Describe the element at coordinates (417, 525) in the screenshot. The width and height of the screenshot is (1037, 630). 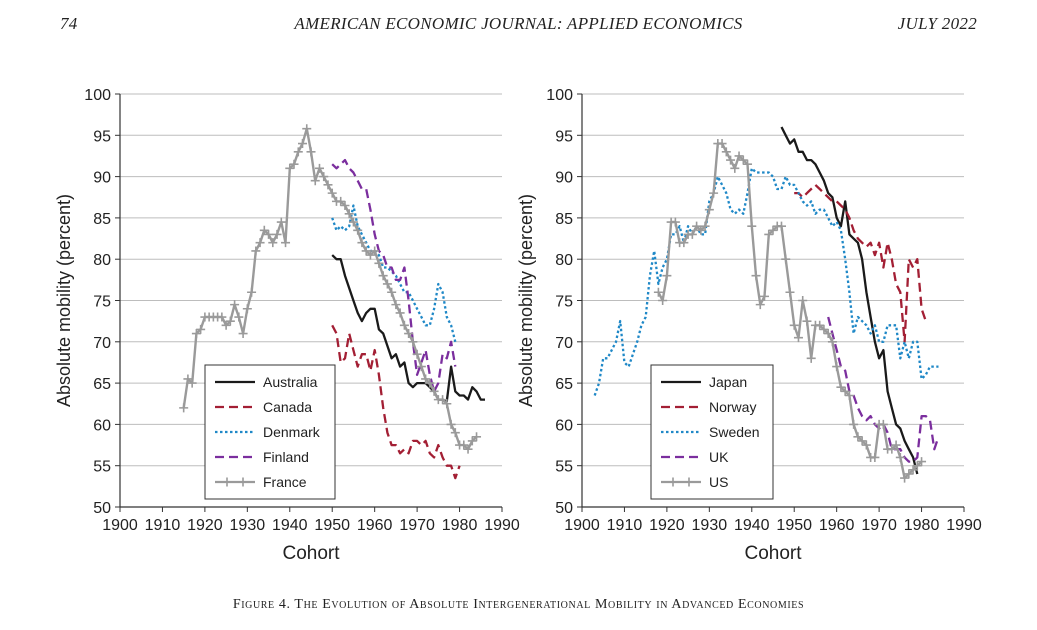
I see `x-tick-label: 1970` at that location.